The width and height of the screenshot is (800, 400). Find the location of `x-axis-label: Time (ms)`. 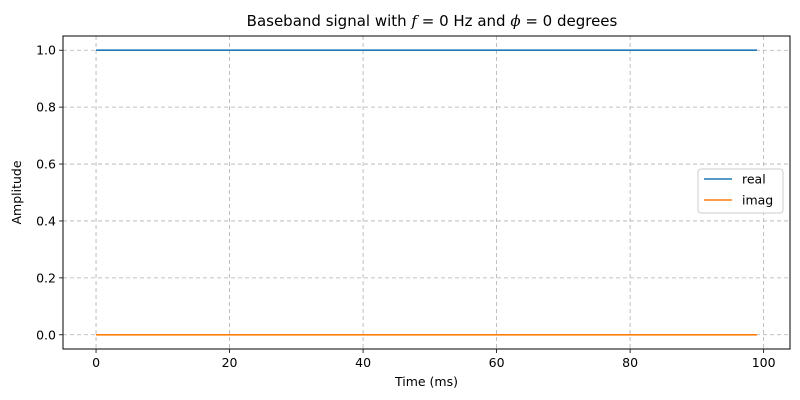

x-axis-label: Time (ms) is located at coordinates (426, 381).